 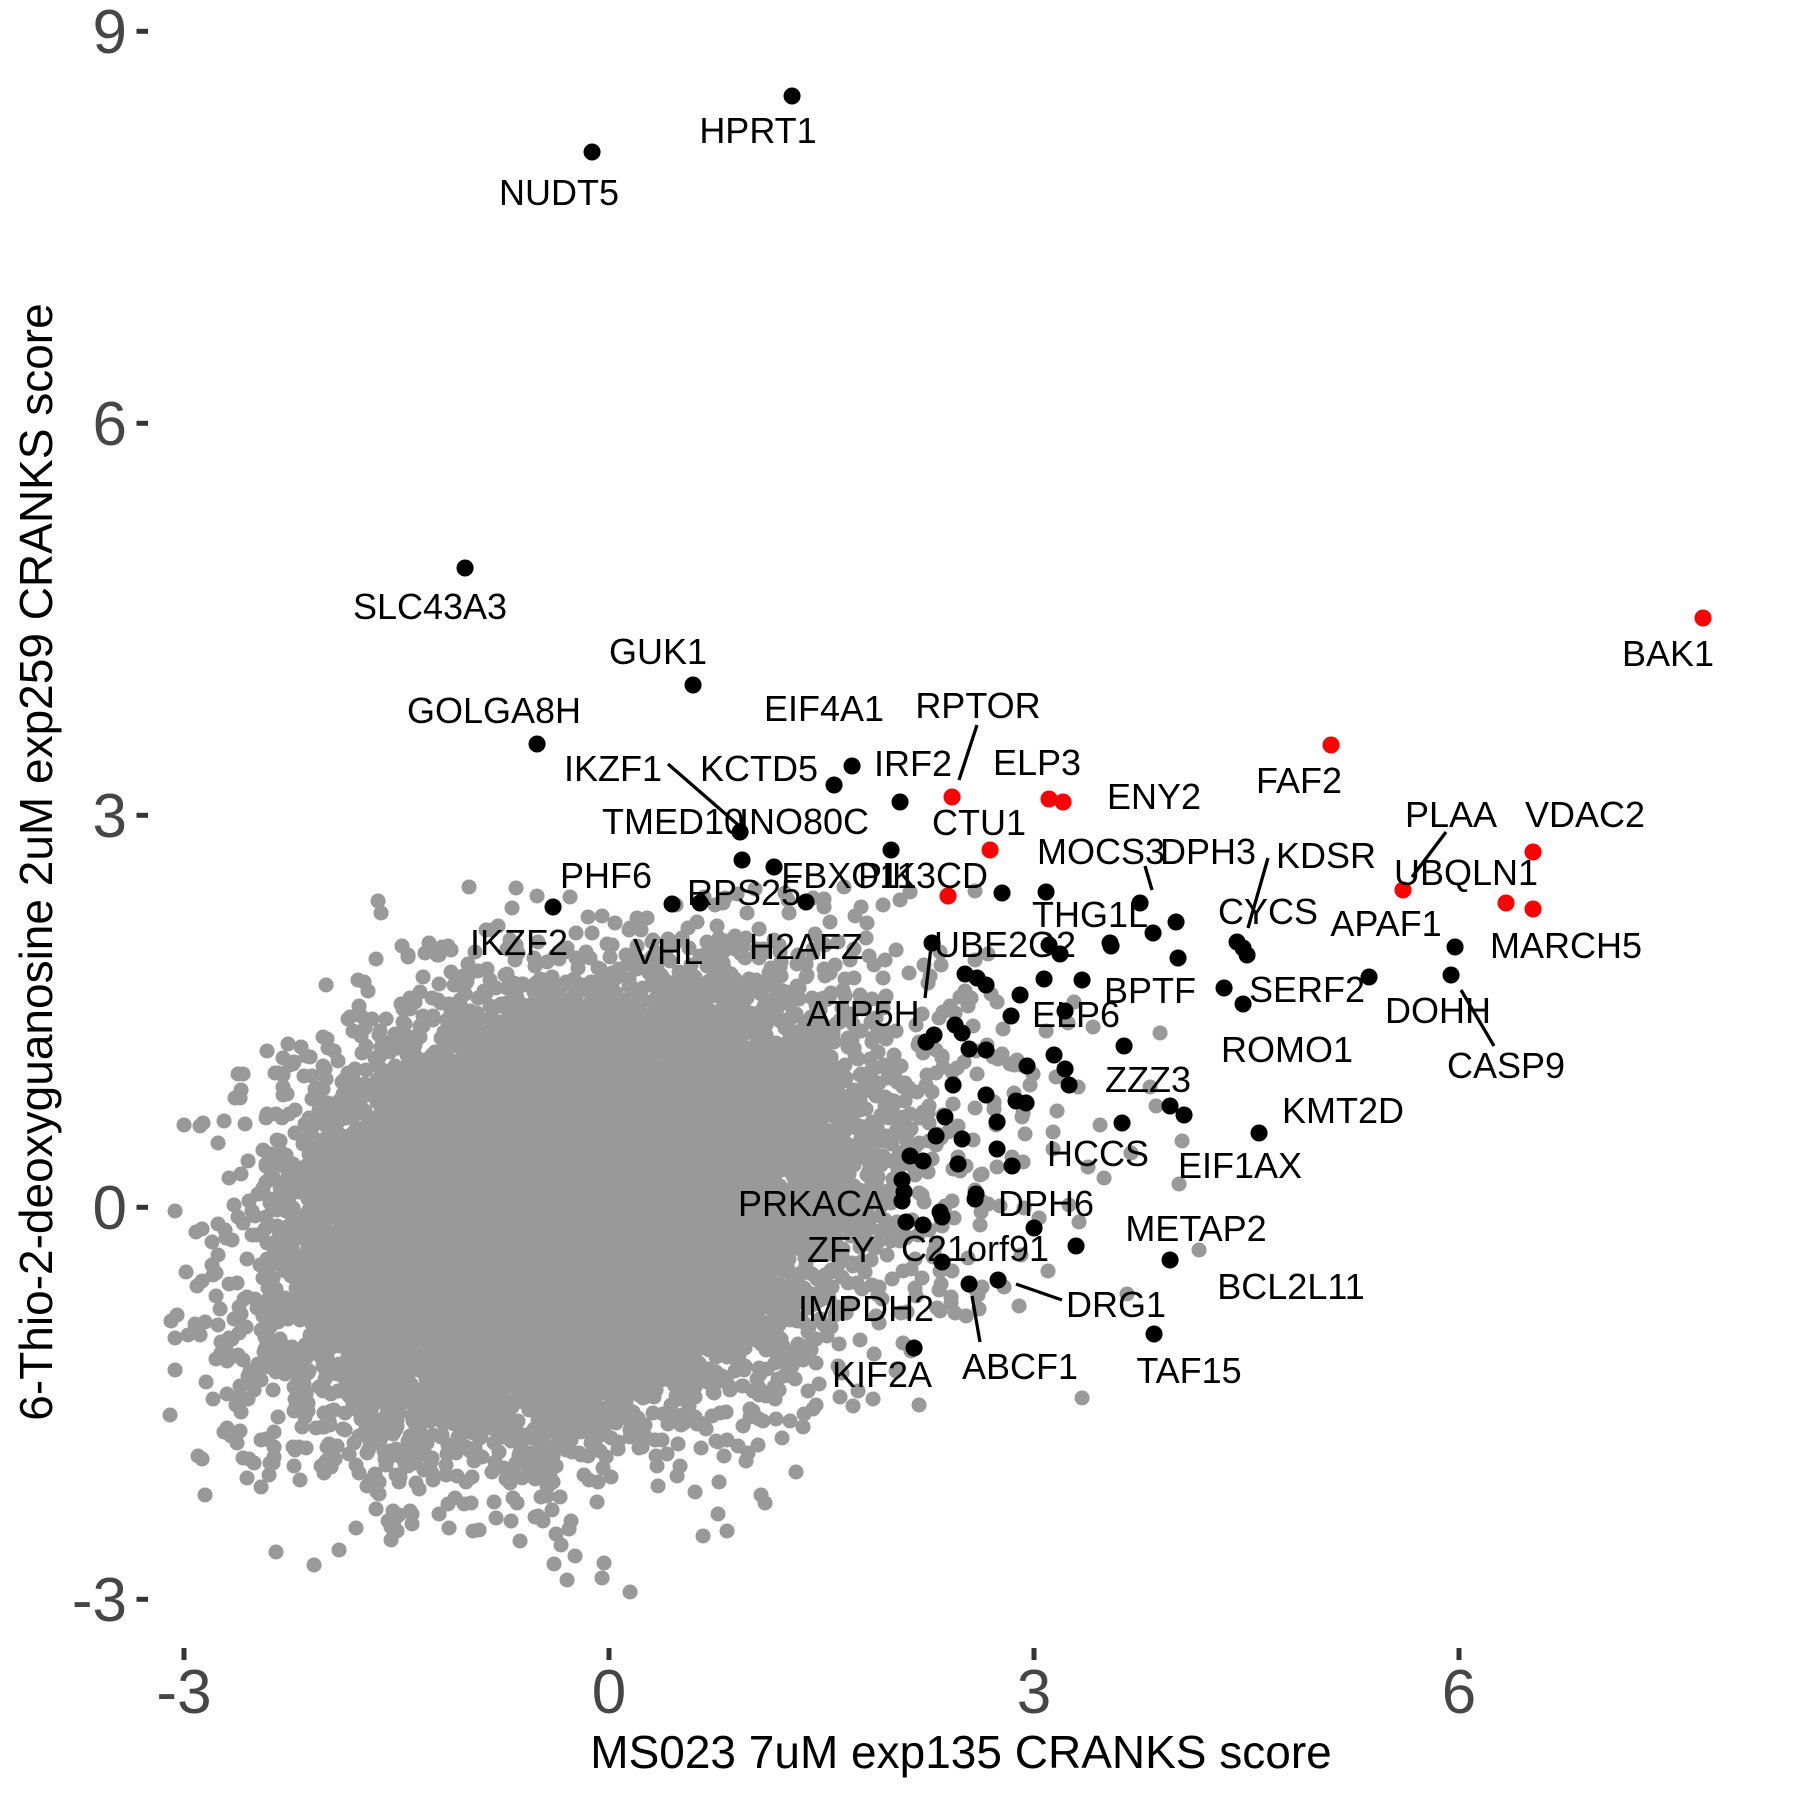 I want to click on svg-text: 9, so click(x=110, y=33).